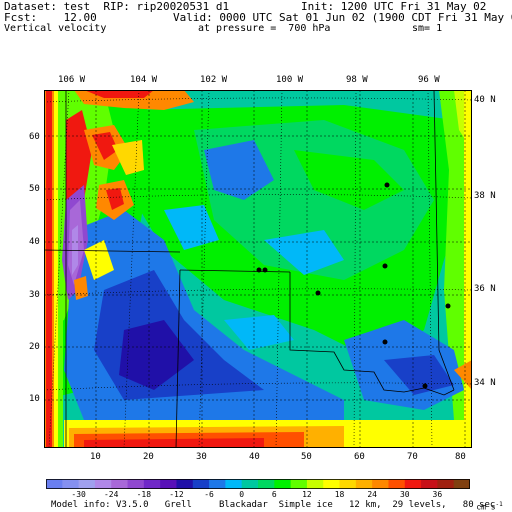 The width and height of the screenshot is (512, 512). Describe the element at coordinates (72, 80) in the screenshot. I see `longitude-label: 106 W` at that location.